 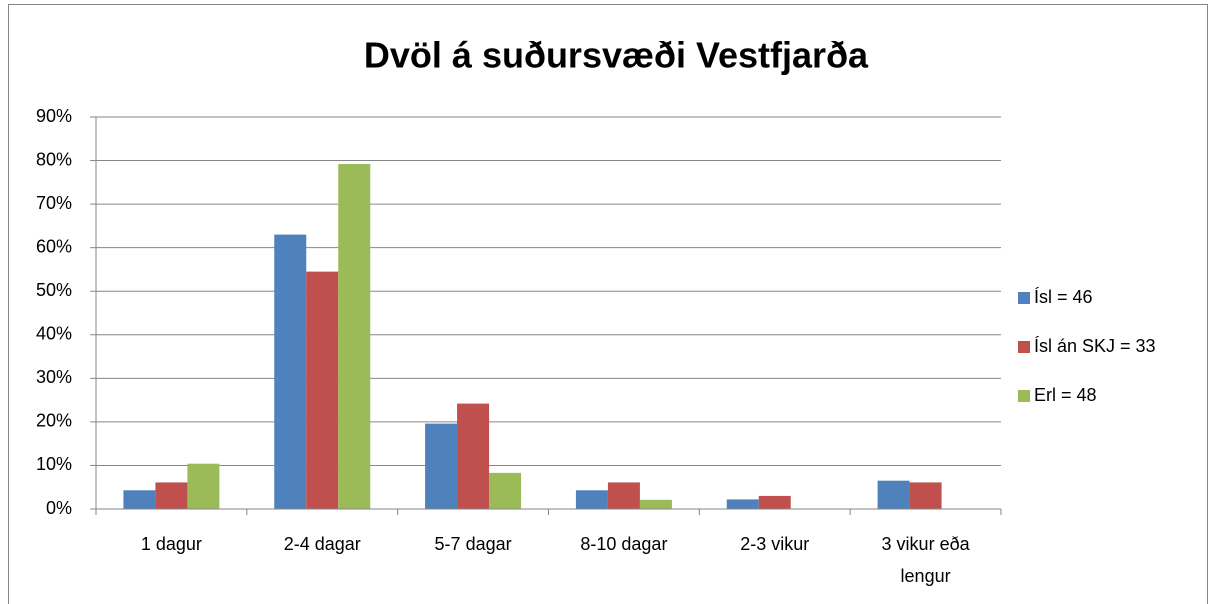 I want to click on y-tick-label: 70%, so click(x=54, y=203).